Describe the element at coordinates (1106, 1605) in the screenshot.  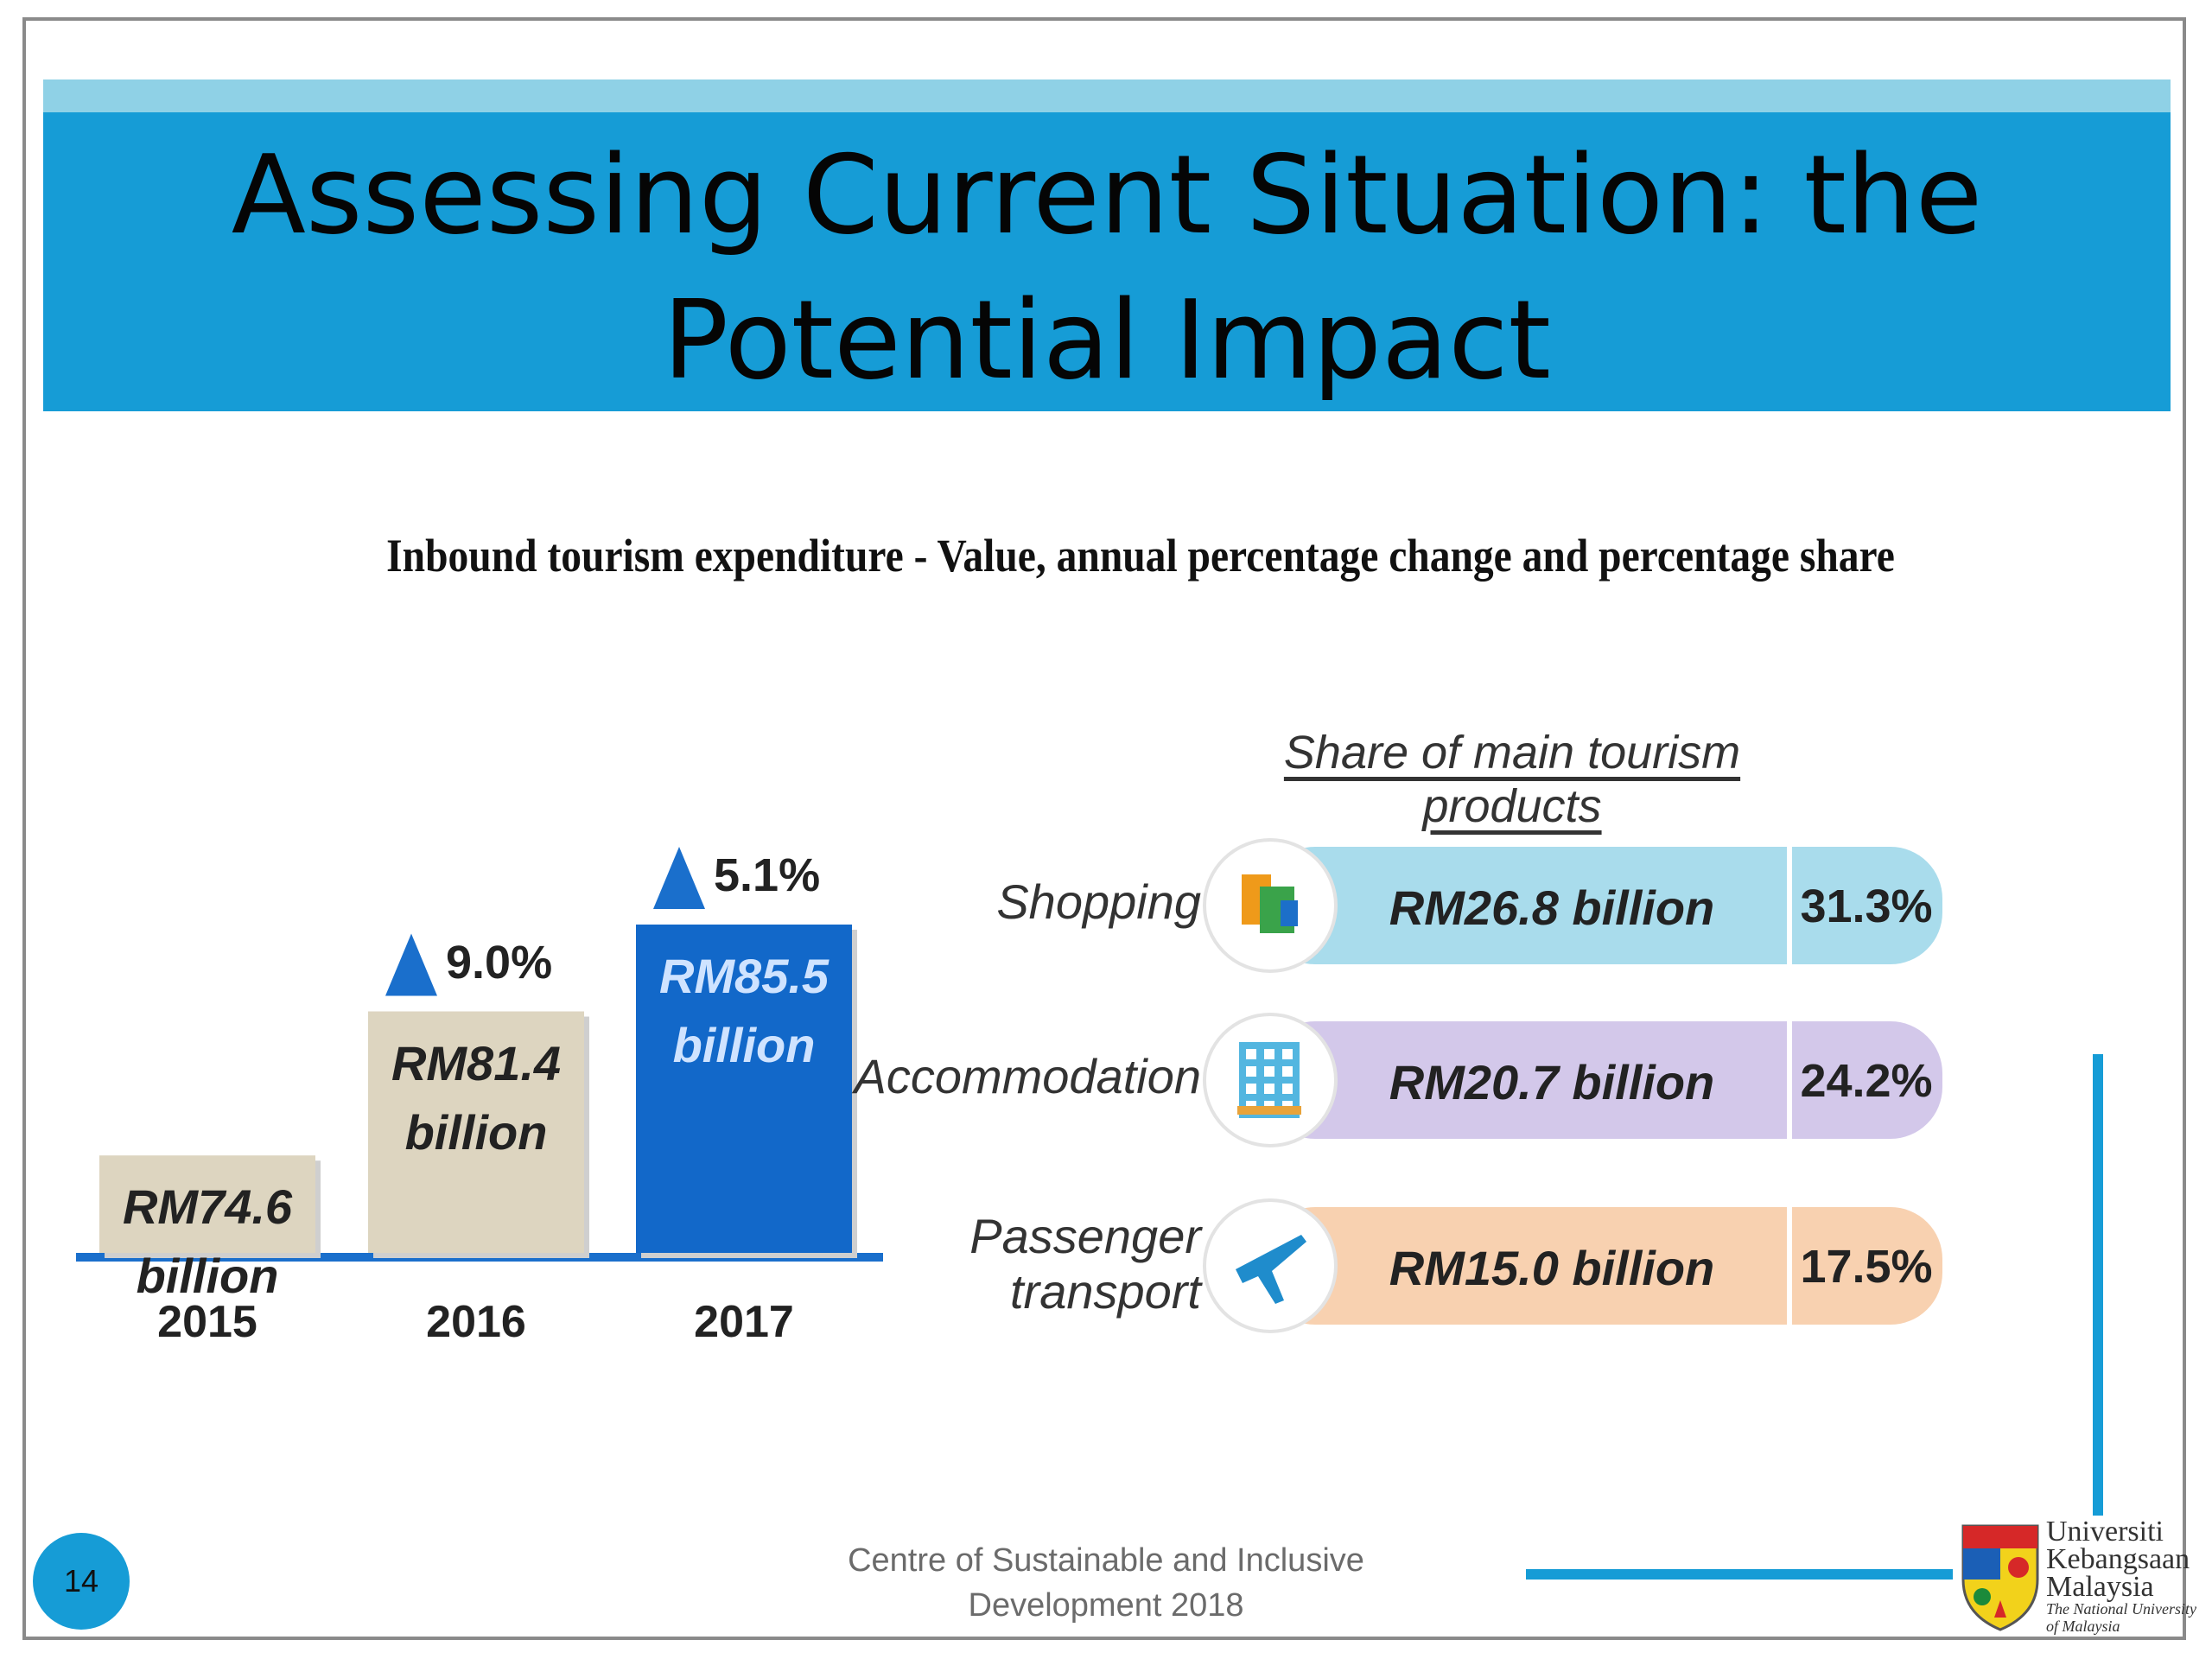
I see `footer-line-2: Development 2018` at that location.